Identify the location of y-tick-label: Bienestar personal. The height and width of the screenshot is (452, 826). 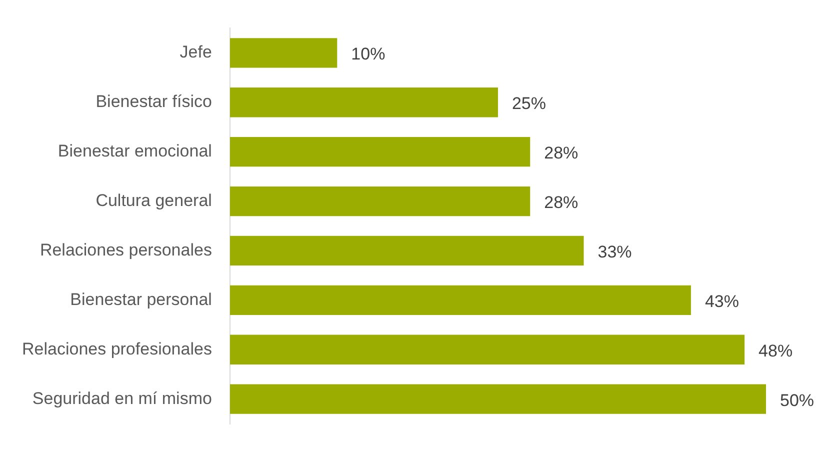
(141, 299).